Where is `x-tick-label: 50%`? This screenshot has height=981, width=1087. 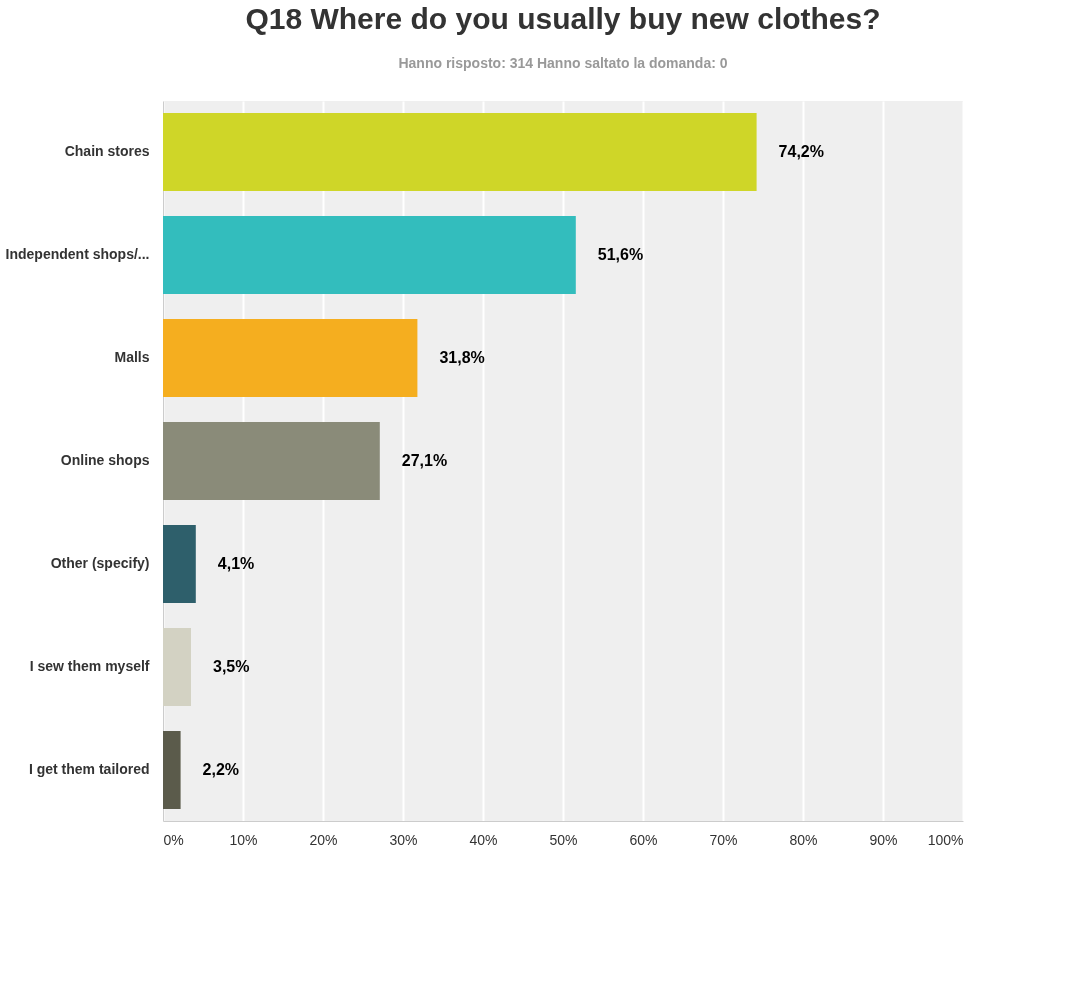
x-tick-label: 50% is located at coordinates (563, 839).